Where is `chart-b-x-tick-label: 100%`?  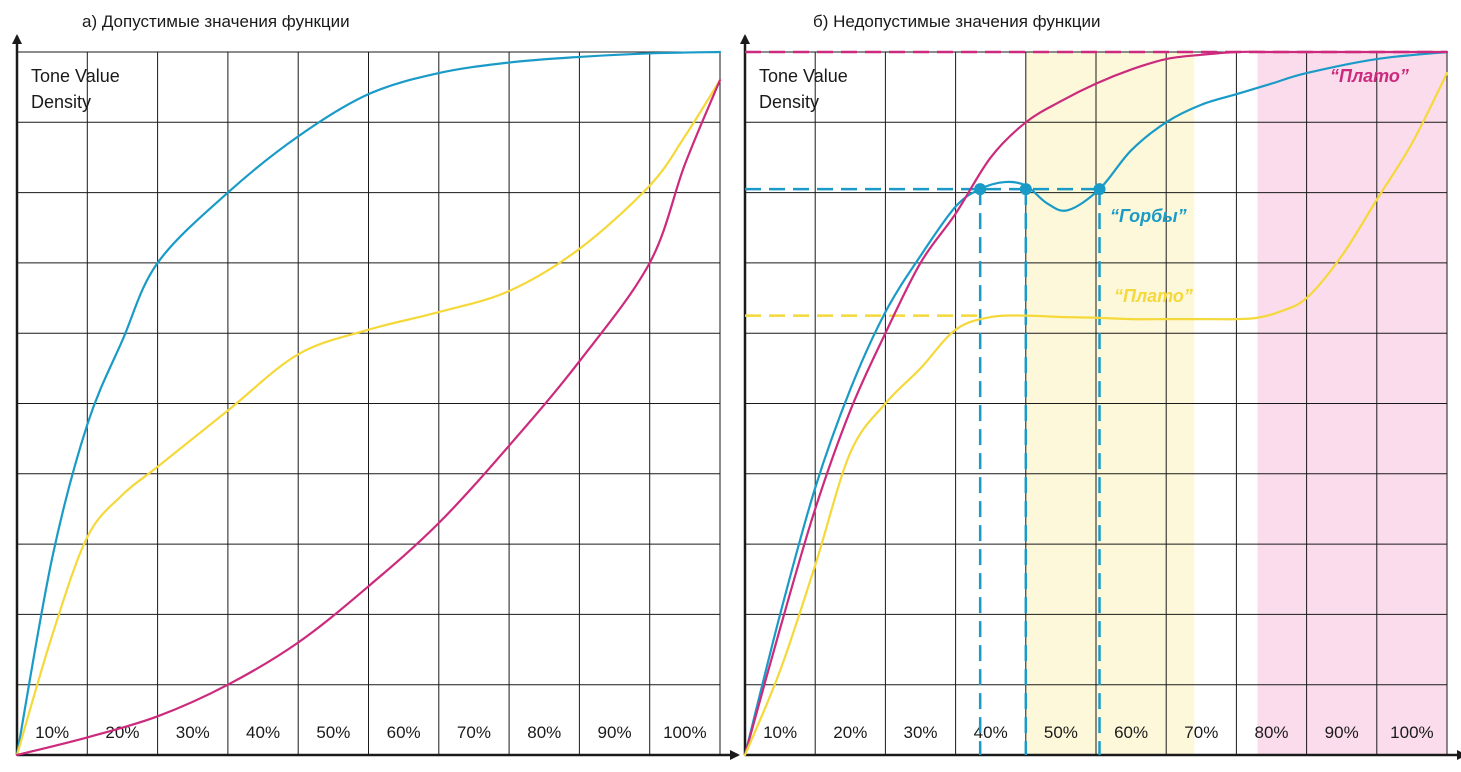 chart-b-x-tick-label: 100% is located at coordinates (1411, 732).